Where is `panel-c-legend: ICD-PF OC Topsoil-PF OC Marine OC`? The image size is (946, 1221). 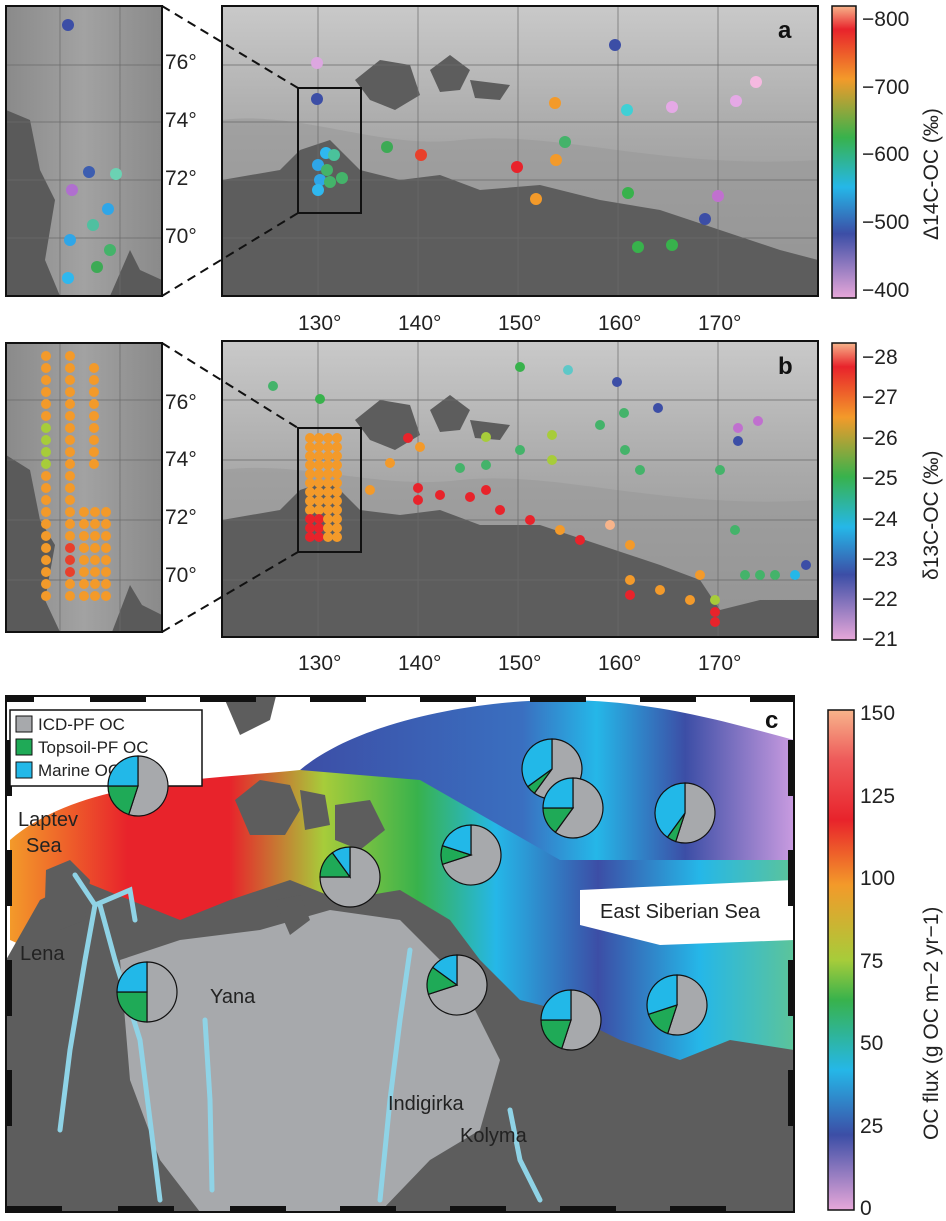
panel-c-legend: ICD-PF OC Topsoil-PF OC Marine OC is located at coordinates (106, 748).